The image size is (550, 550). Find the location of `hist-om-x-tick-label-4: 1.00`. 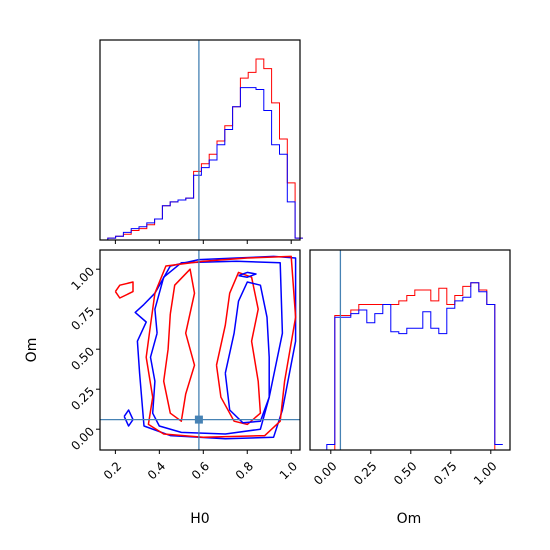

hist-om-x-tick-label-4: 1.00 is located at coordinates (485, 473).